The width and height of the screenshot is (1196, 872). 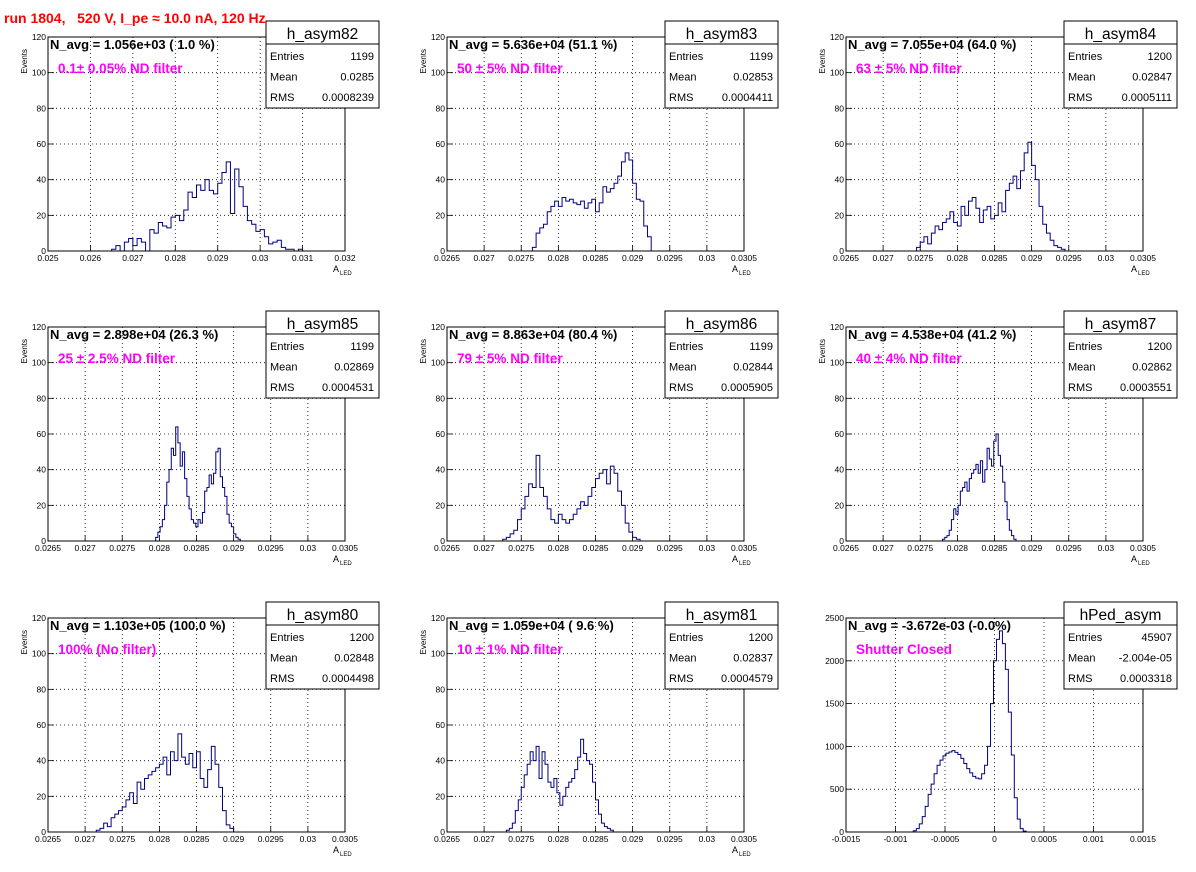 What do you see at coordinates (834, 704) in the screenshot?
I see `y-tick-label: 1500` at bounding box center [834, 704].